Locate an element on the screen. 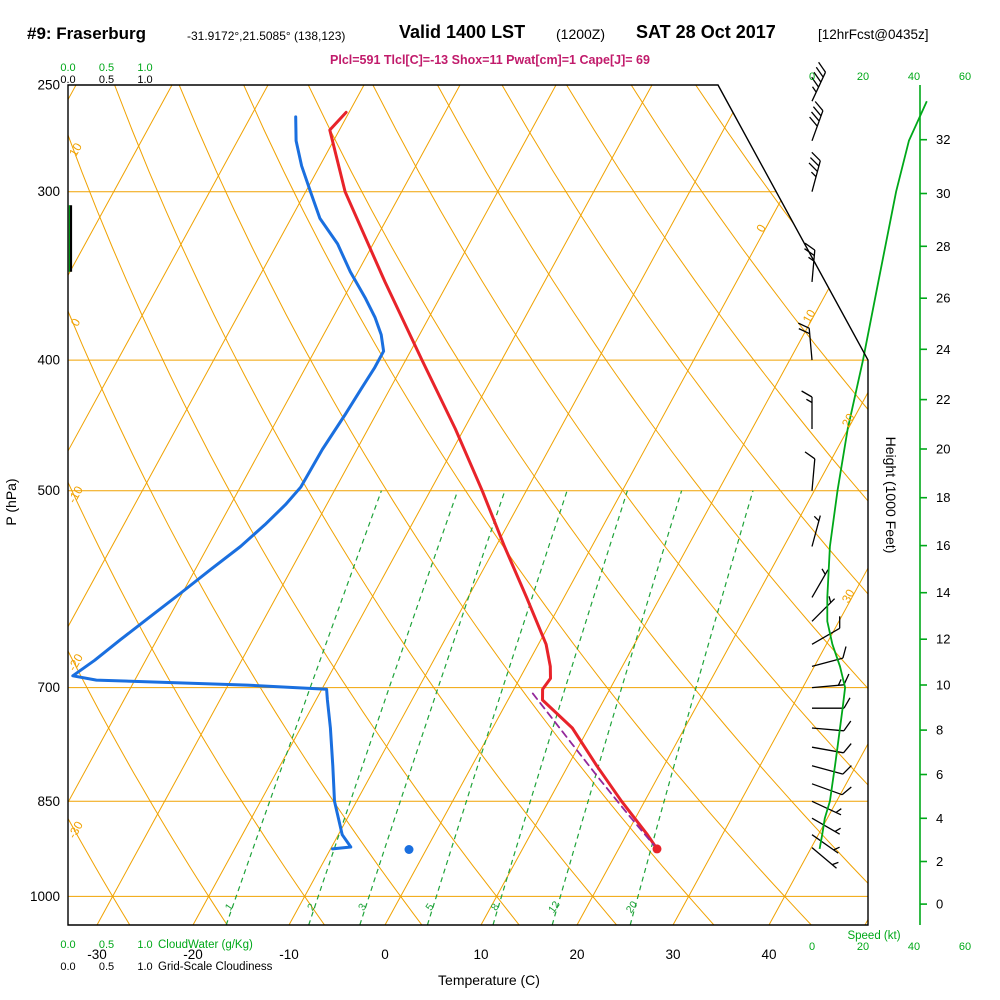 The width and height of the screenshot is (1000, 1000). svg-text: 24 is located at coordinates (943, 349).